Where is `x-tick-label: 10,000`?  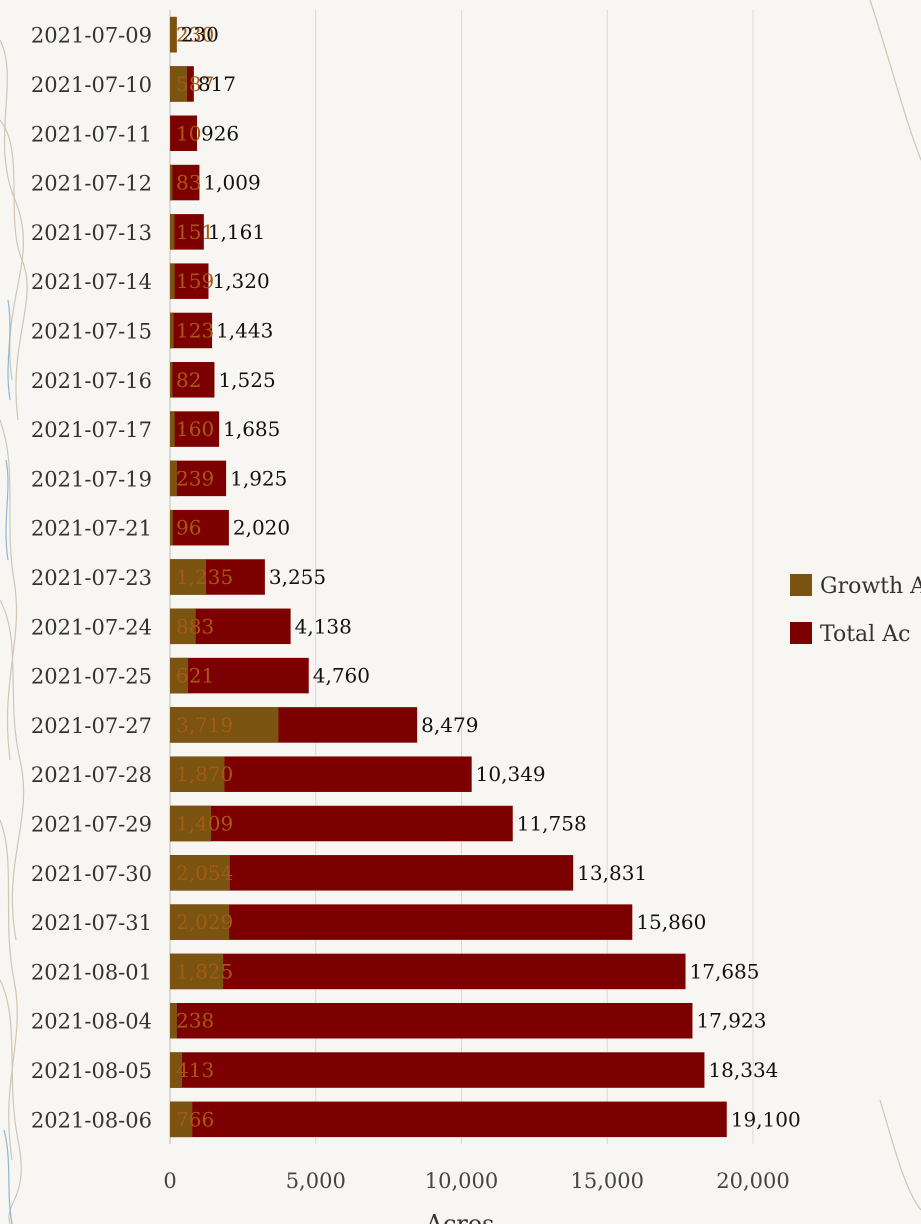 x-tick-label: 10,000 is located at coordinates (461, 1181).